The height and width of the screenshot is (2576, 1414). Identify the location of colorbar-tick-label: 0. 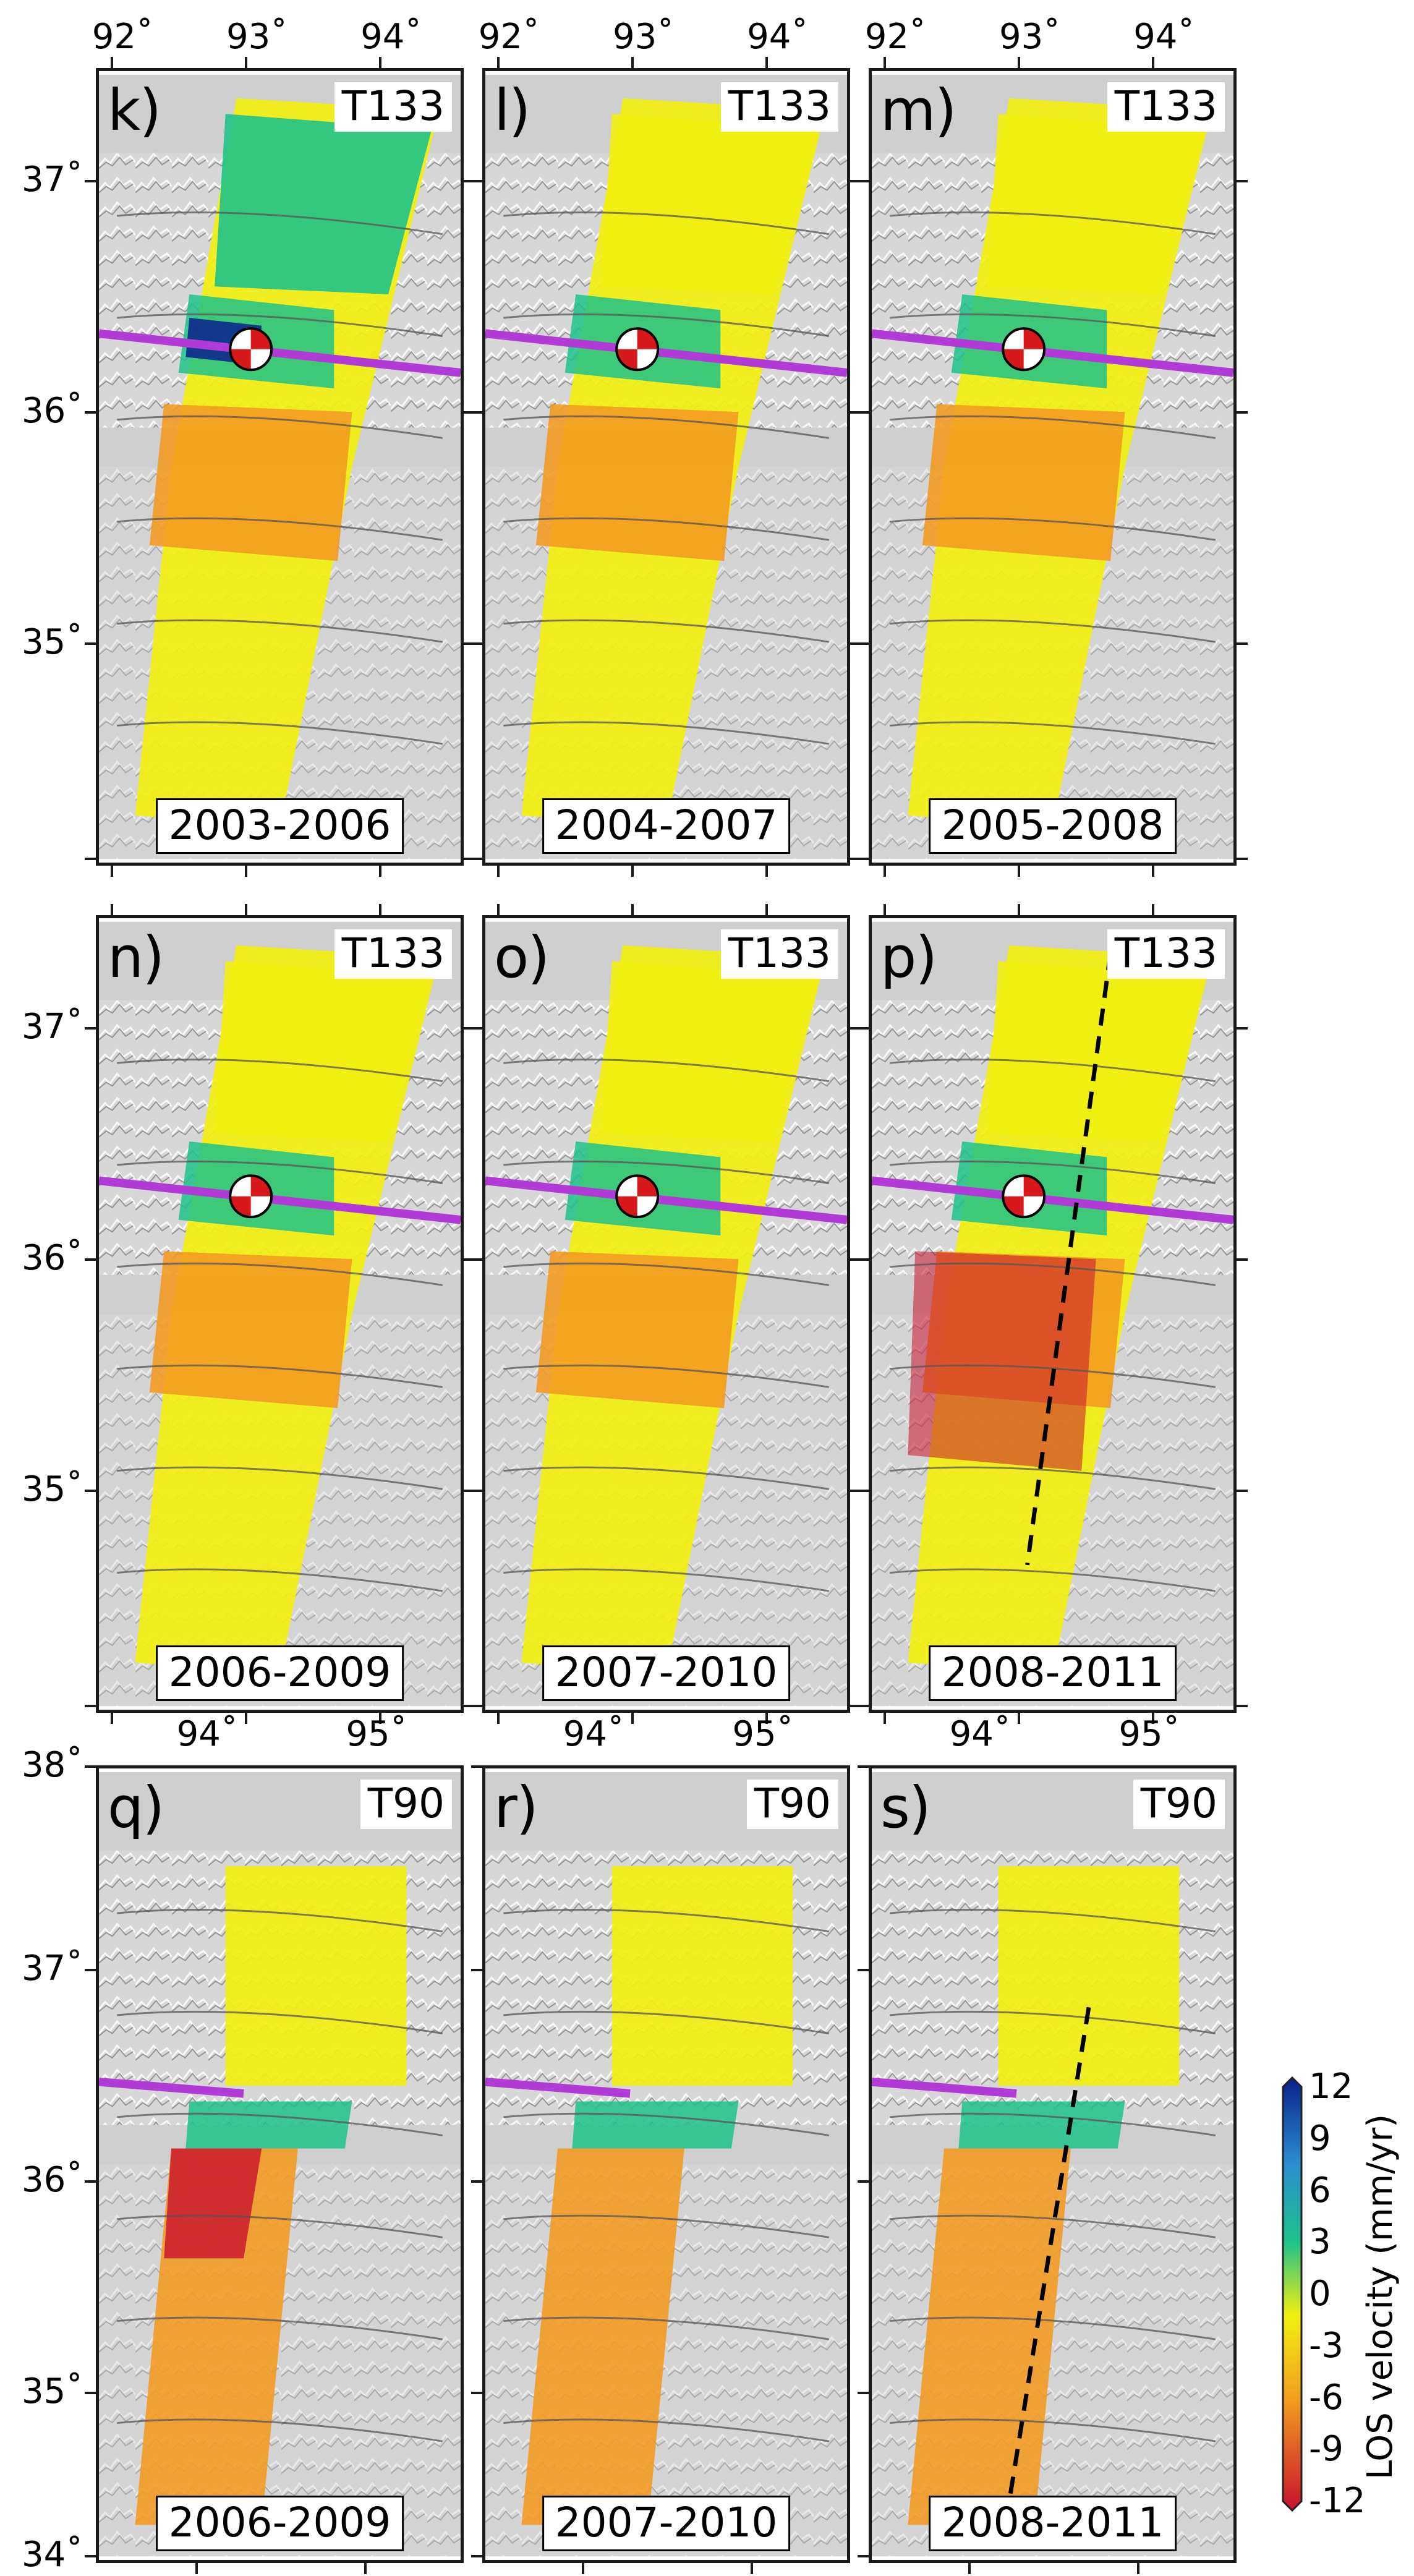
(1320, 2294).